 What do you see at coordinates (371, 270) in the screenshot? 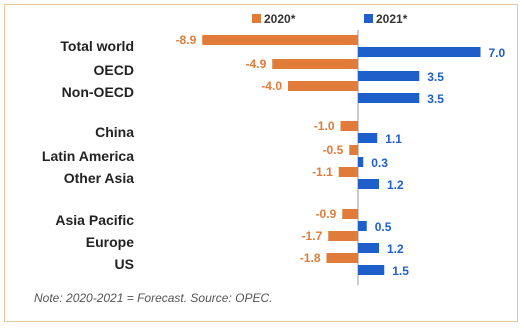
I see `bar-2021-us` at bounding box center [371, 270].